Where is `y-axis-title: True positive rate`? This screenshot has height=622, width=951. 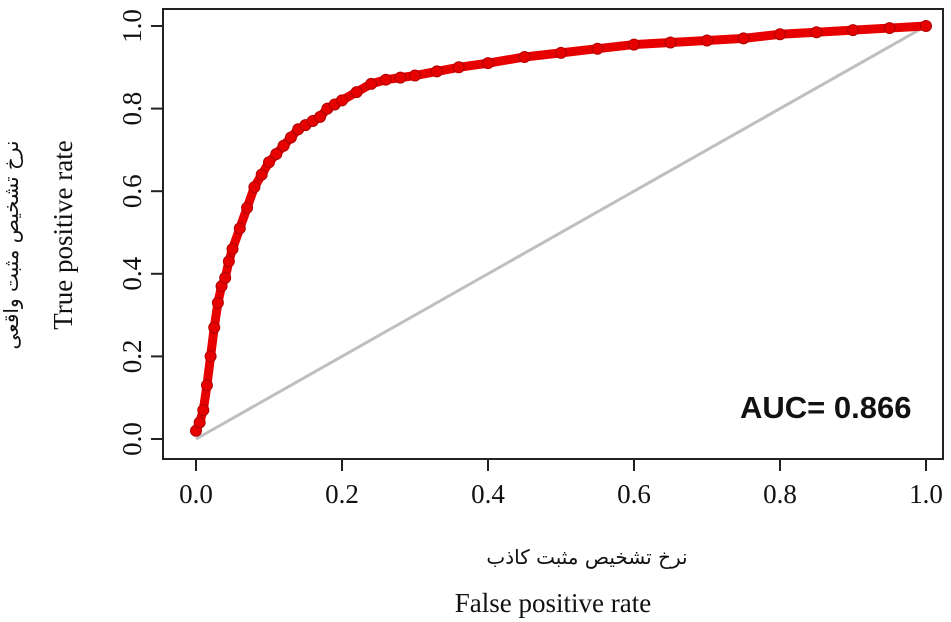
y-axis-title: True positive rate is located at coordinates (63, 234).